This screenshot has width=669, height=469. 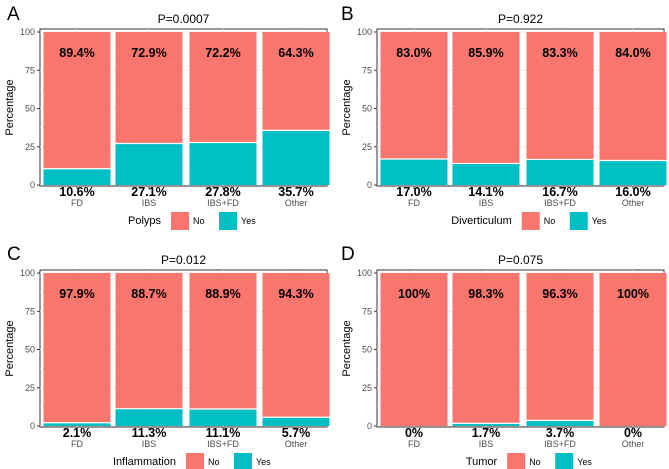 I want to click on legend-swatch-yes, so click(x=564, y=461).